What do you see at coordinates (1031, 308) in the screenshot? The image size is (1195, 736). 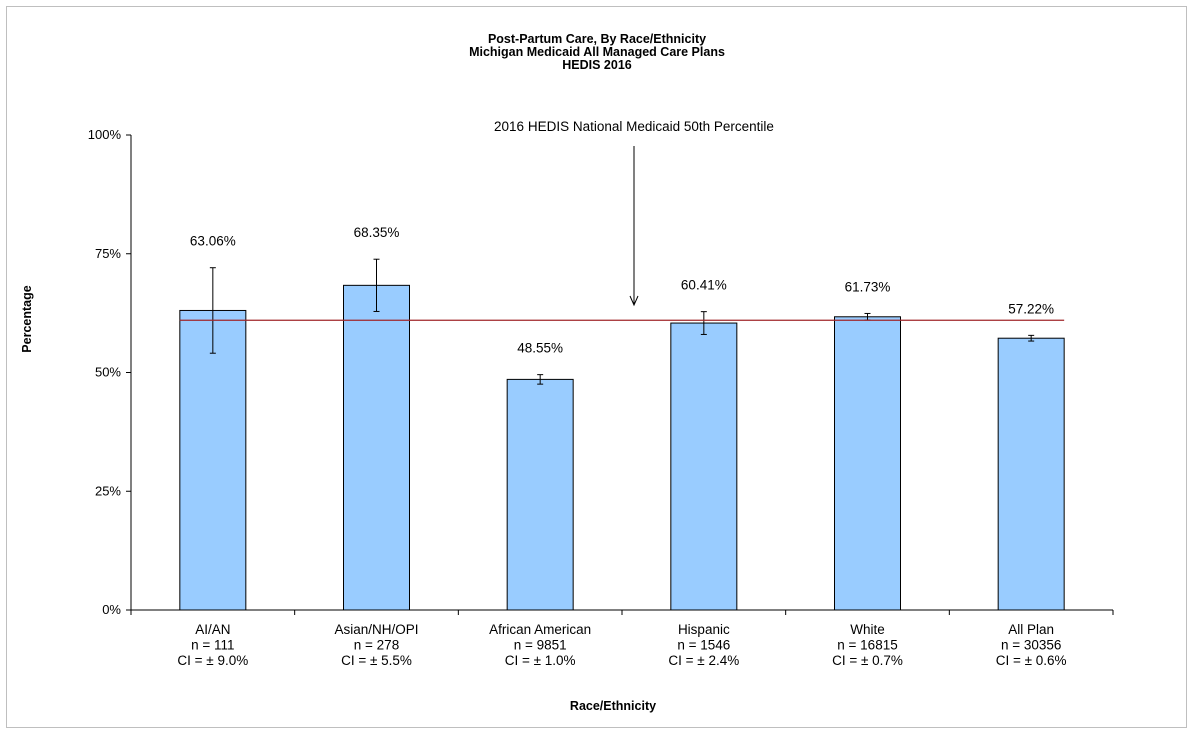 I see `data-label: 57.22%` at bounding box center [1031, 308].